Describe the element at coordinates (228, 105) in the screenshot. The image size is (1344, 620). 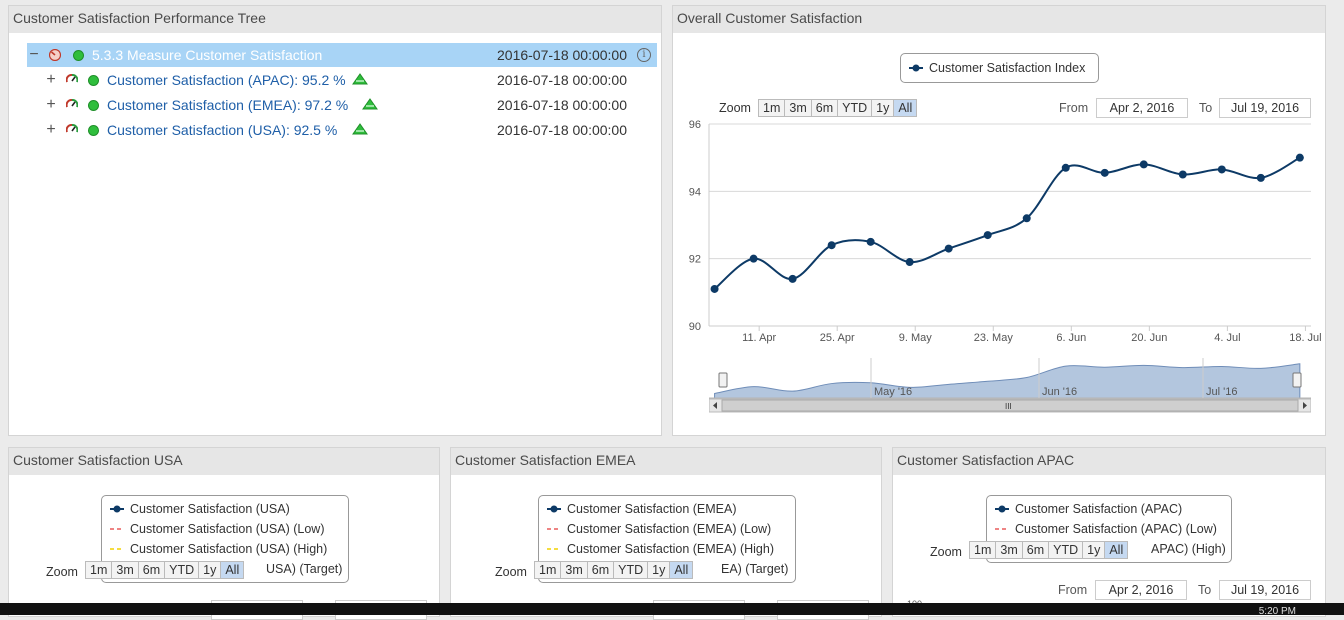
I see `tree-label-emea: Customer Satisfaction (EMEA): 97.2 %` at that location.